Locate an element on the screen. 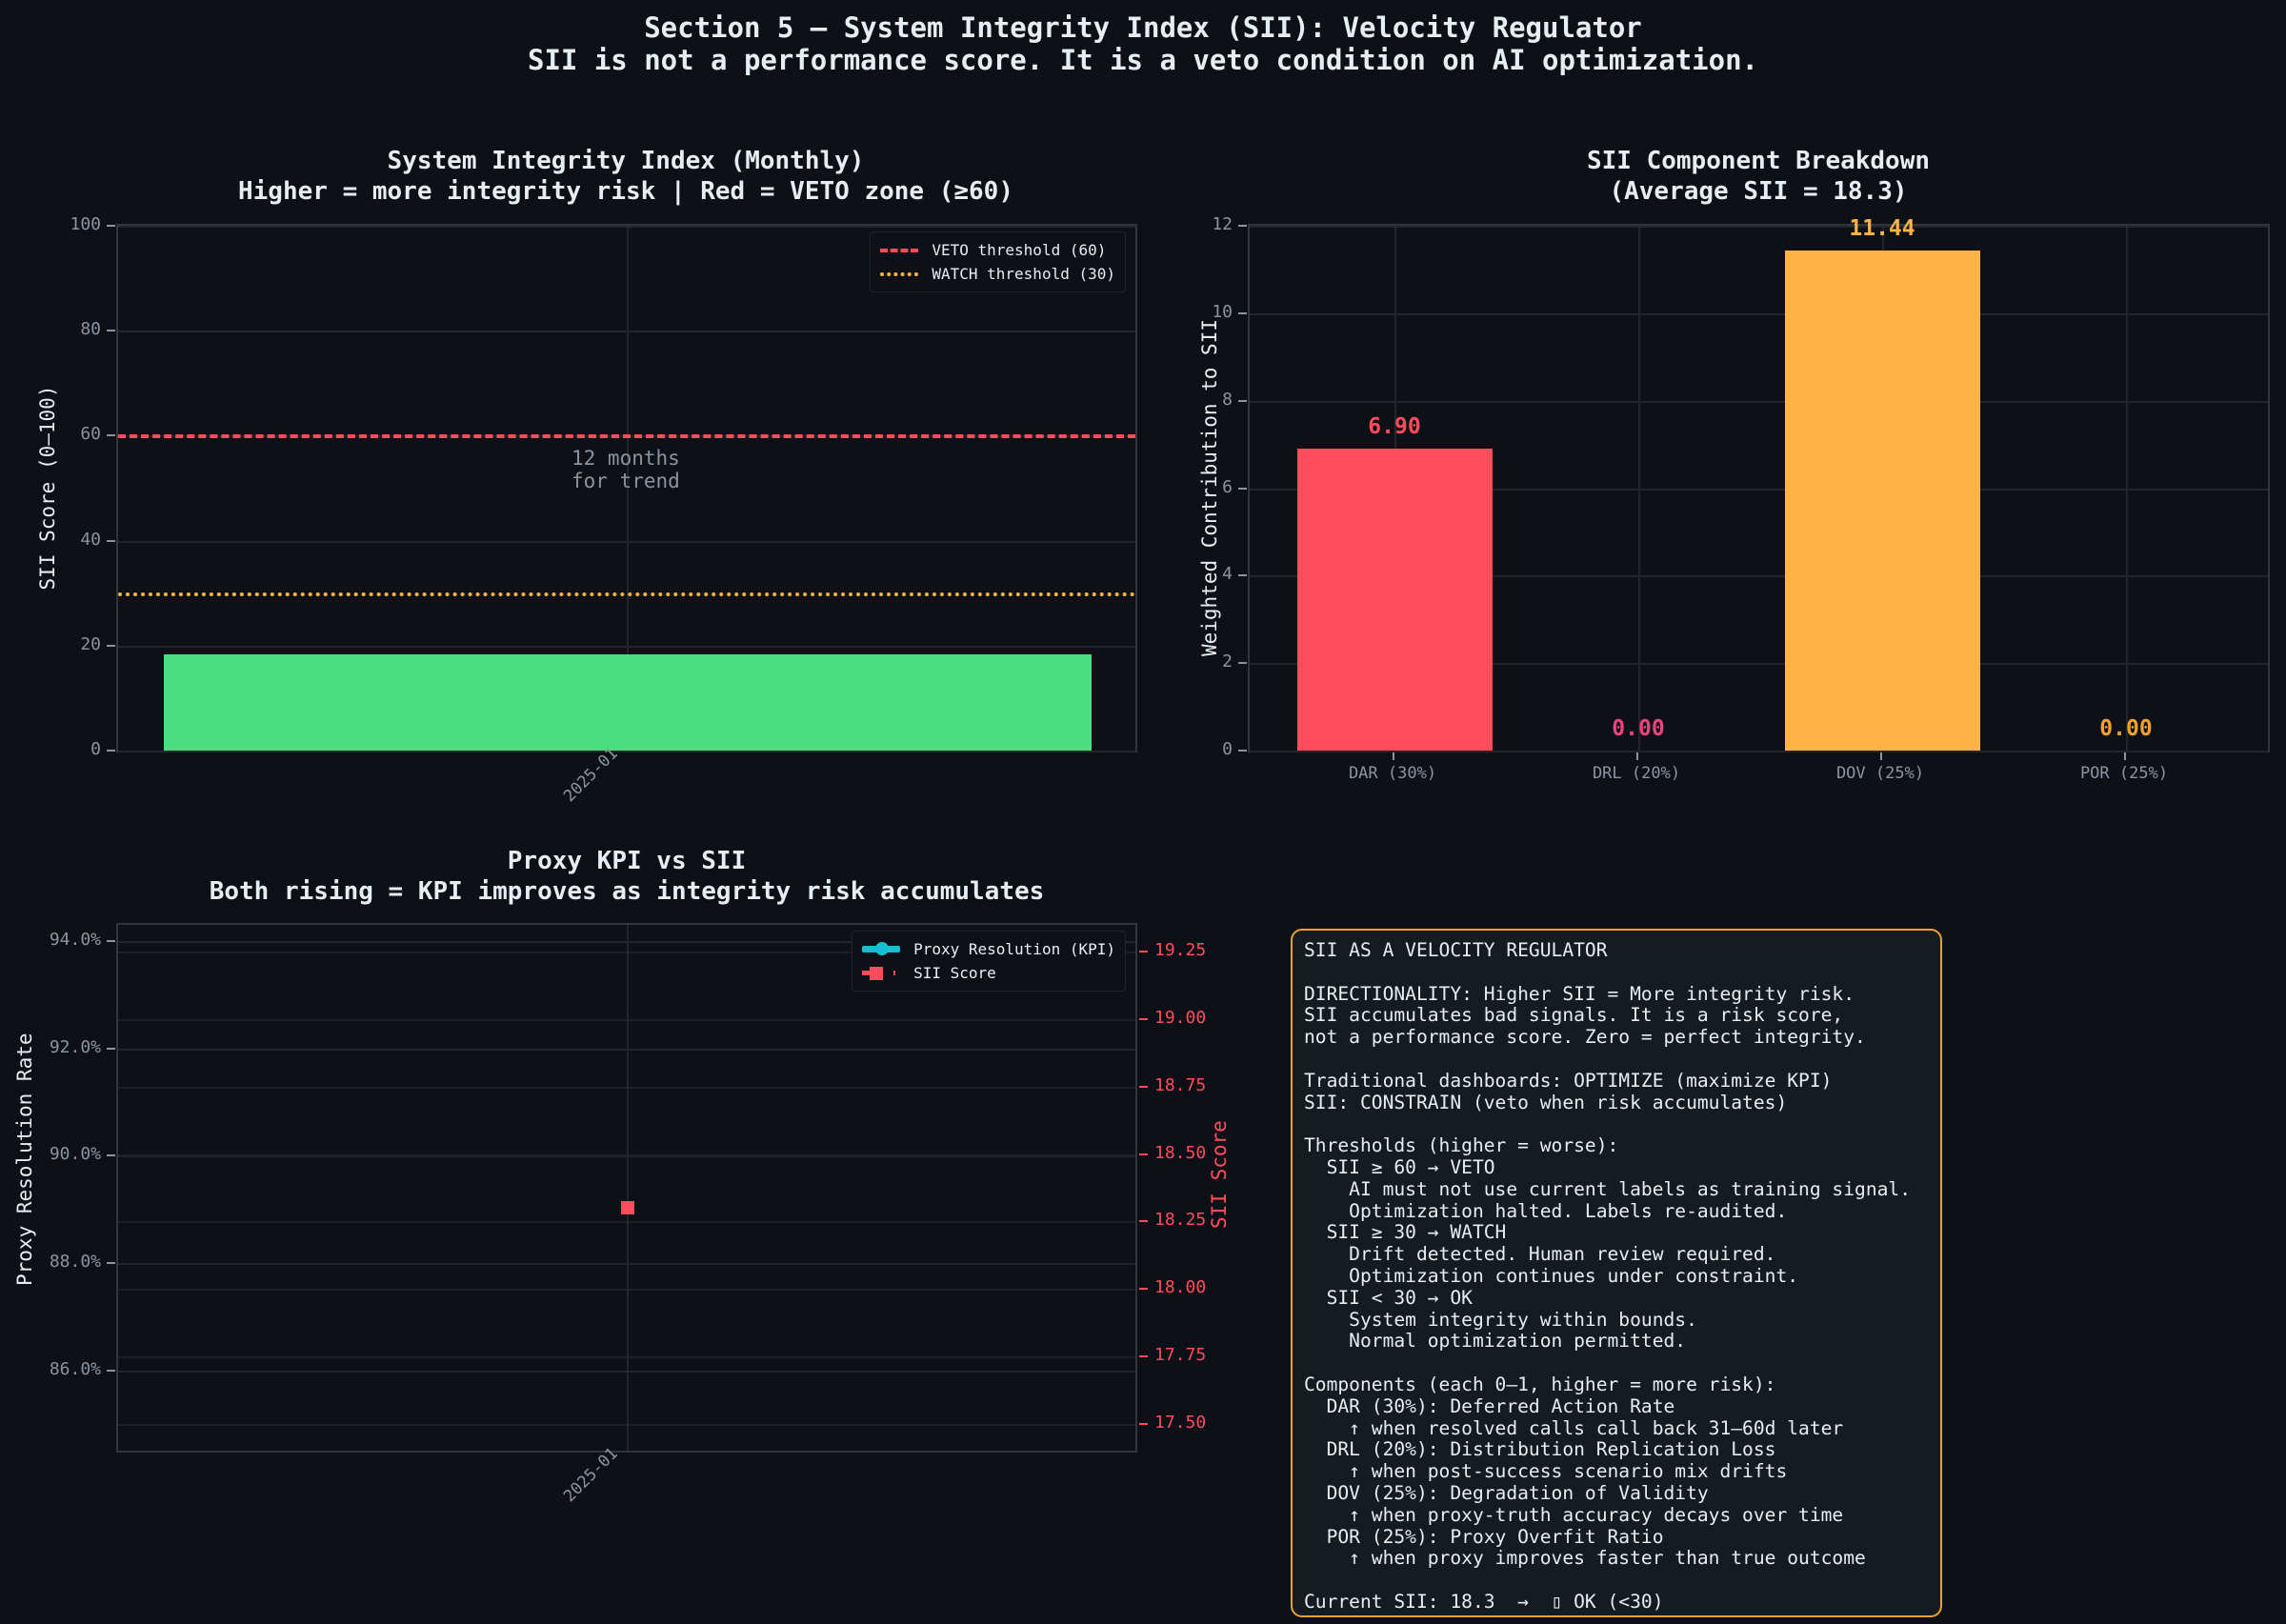 The image size is (2286, 1624). sii-score-marker is located at coordinates (627, 1208).